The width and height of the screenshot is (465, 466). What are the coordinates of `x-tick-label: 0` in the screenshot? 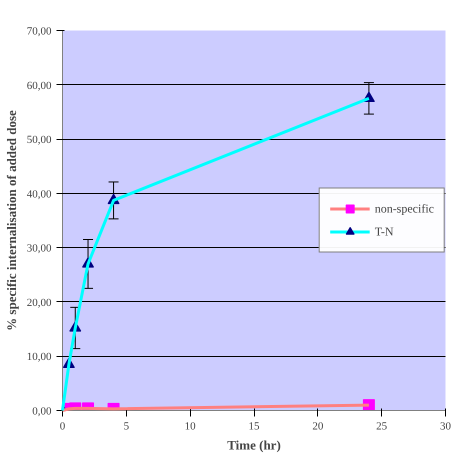 It's located at (63, 426).